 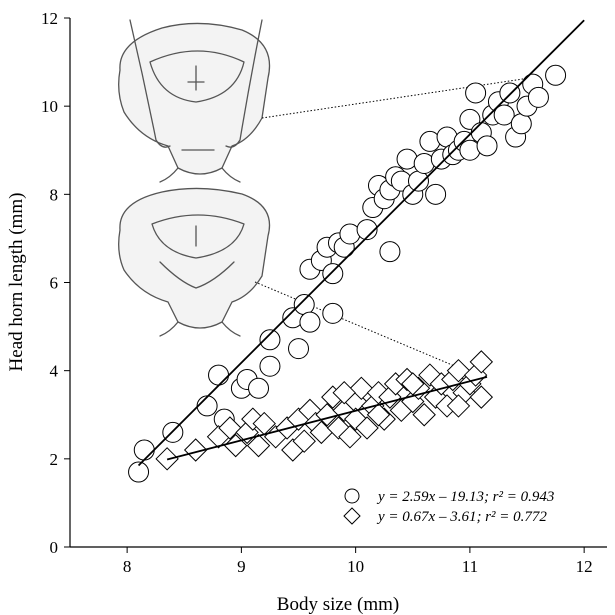 I want to click on y-tick-label: 10, so click(x=49, y=106).